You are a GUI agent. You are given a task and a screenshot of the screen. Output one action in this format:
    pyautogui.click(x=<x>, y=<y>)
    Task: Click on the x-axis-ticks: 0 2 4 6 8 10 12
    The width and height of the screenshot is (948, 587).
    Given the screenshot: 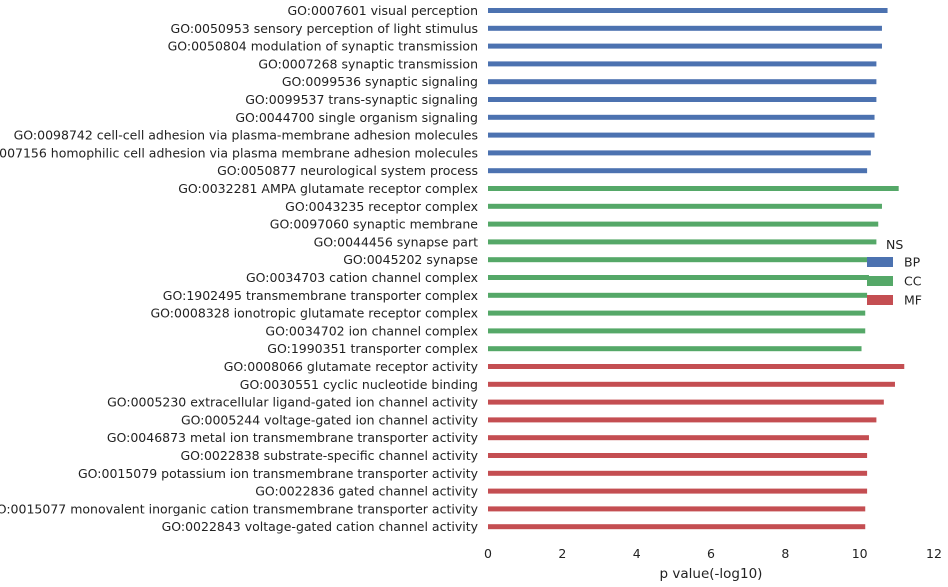 What is the action you would take?
    pyautogui.click(x=713, y=553)
    